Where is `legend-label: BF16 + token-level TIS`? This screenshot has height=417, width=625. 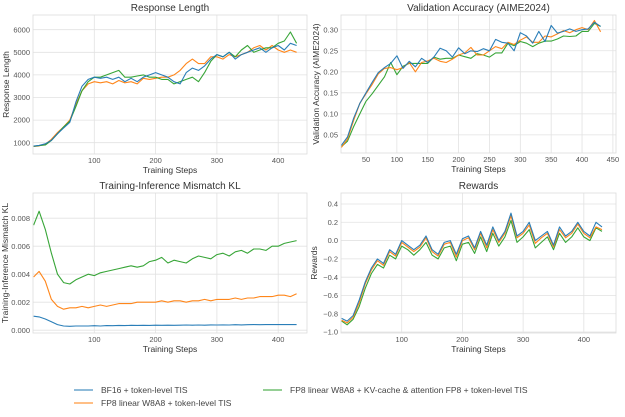
legend-label: BF16 + token-level TIS is located at coordinates (144, 390).